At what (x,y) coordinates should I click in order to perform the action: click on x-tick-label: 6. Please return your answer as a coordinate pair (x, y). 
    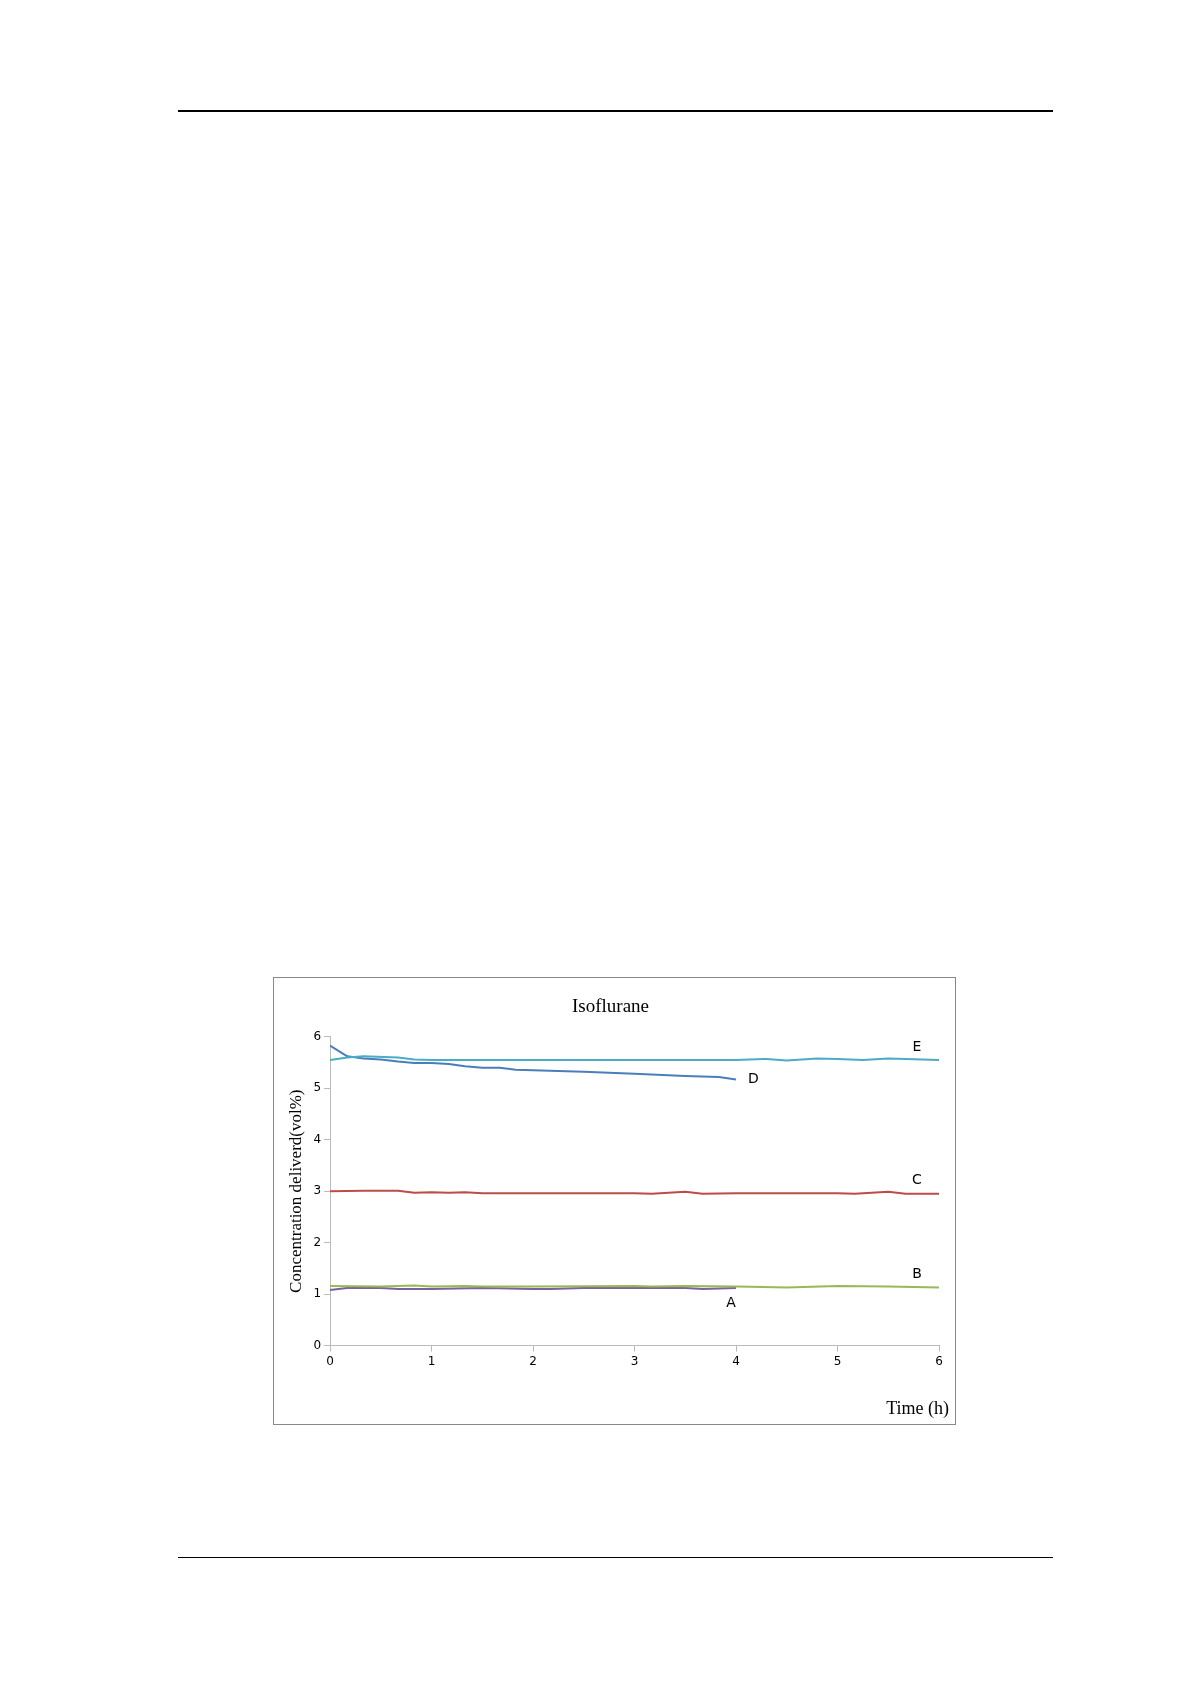
    Looking at the image, I should click on (939, 1360).